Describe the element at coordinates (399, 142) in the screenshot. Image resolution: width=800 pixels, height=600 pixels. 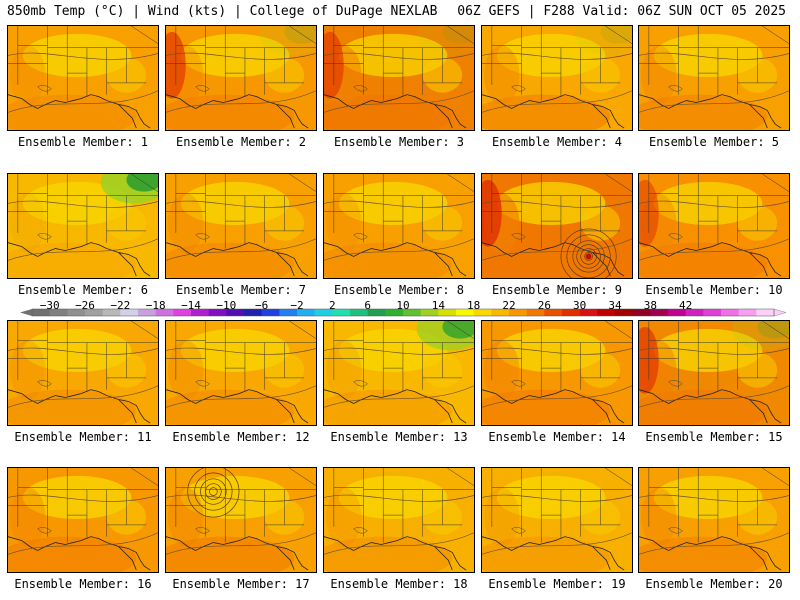
I see `panel-label: Ensemble Member: 3` at that location.